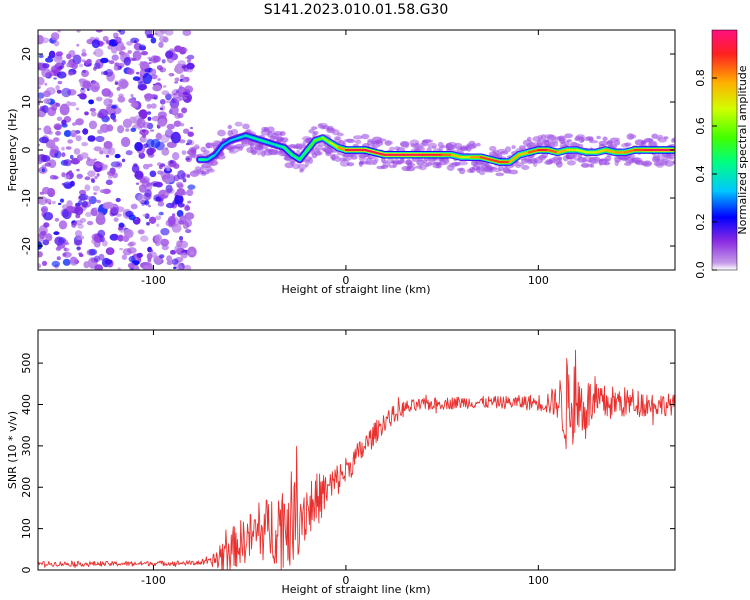 Image resolution: width=750 pixels, height=600 pixels. I want to click on colorbar-tick-label: 0.8, so click(700, 78).